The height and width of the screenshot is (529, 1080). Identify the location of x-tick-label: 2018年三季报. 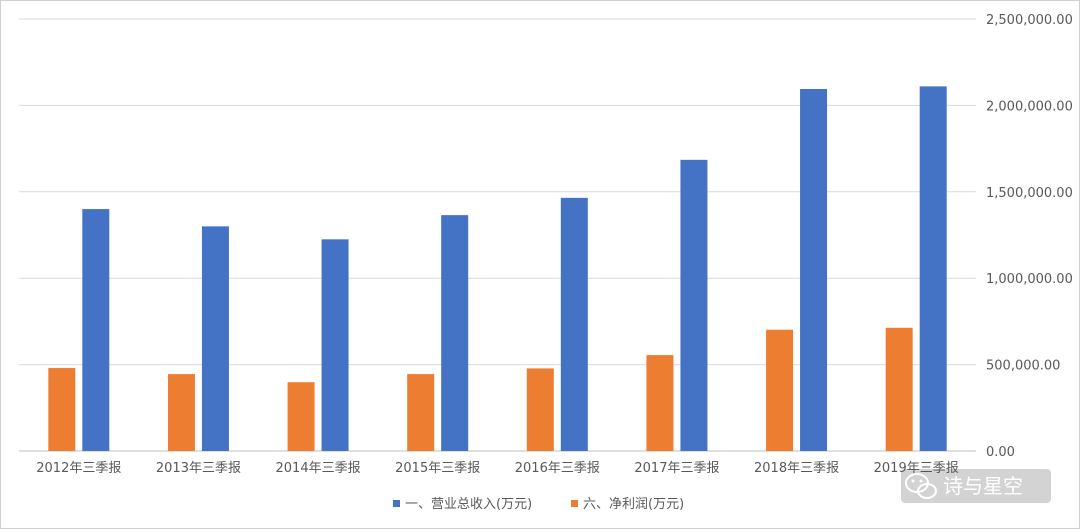
(796, 468).